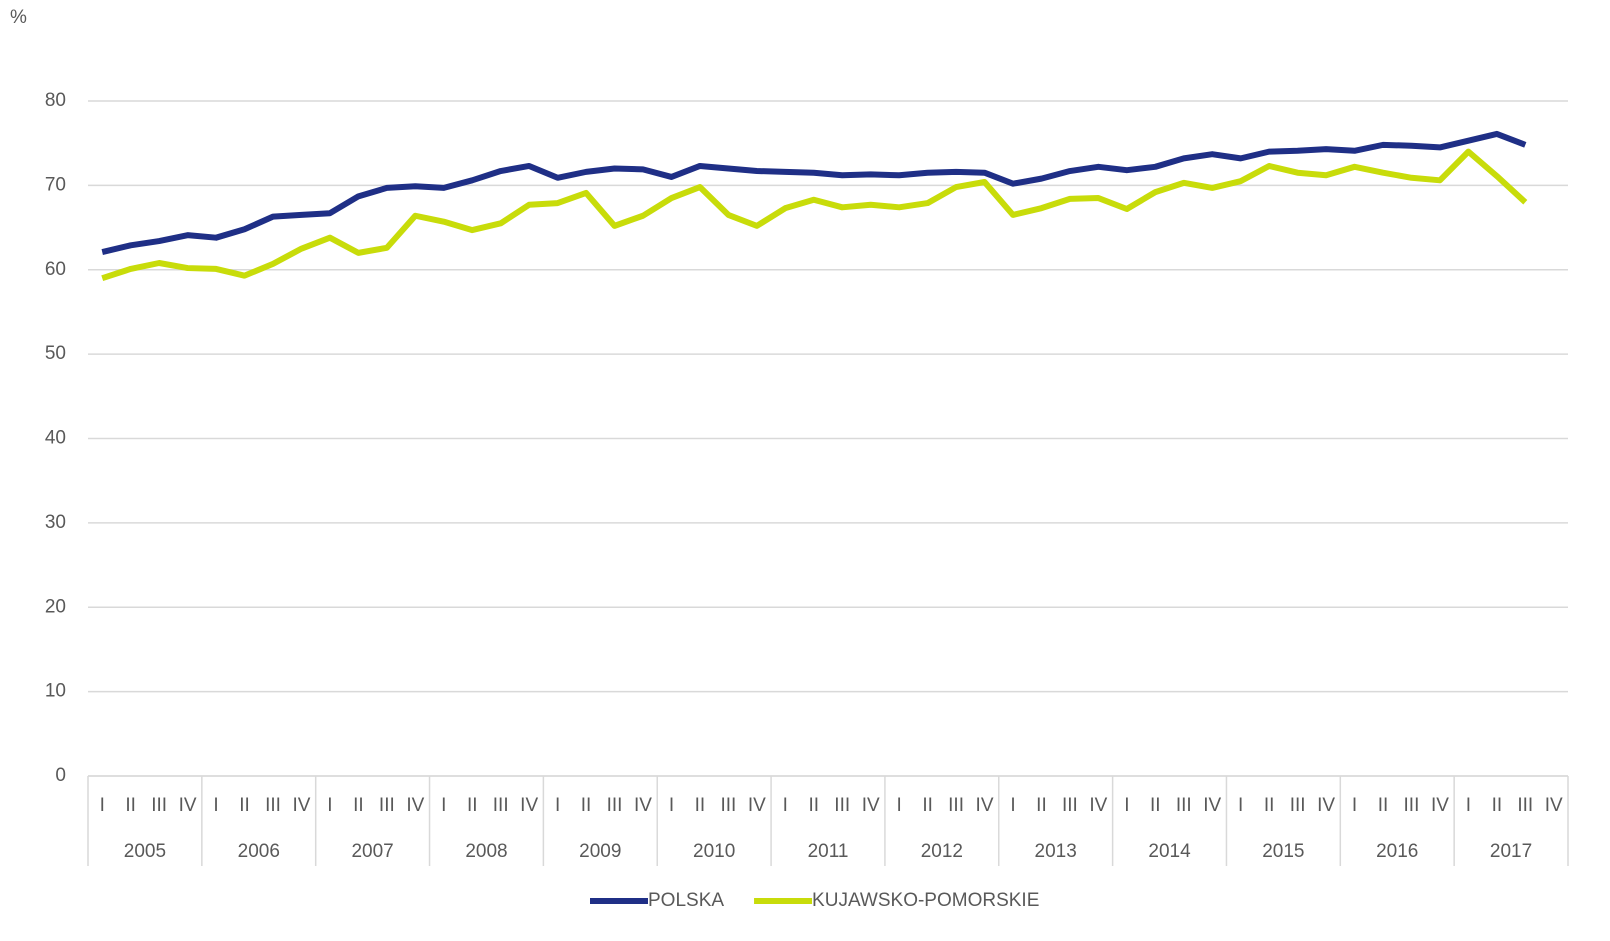 This screenshot has height=941, width=1610. I want to click on x-group-label: 2017, so click(1511, 851).